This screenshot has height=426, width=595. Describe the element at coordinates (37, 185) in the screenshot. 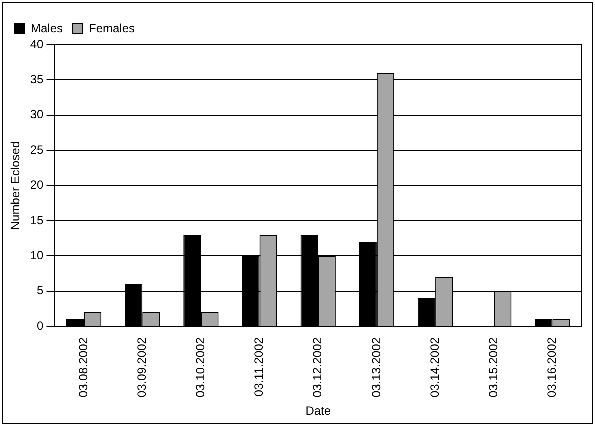

I see `y-tick-label: 20` at that location.